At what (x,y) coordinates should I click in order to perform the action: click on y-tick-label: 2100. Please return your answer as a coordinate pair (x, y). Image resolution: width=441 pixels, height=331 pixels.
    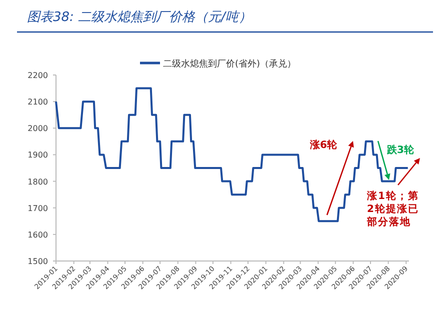
    Looking at the image, I should click on (38, 102).